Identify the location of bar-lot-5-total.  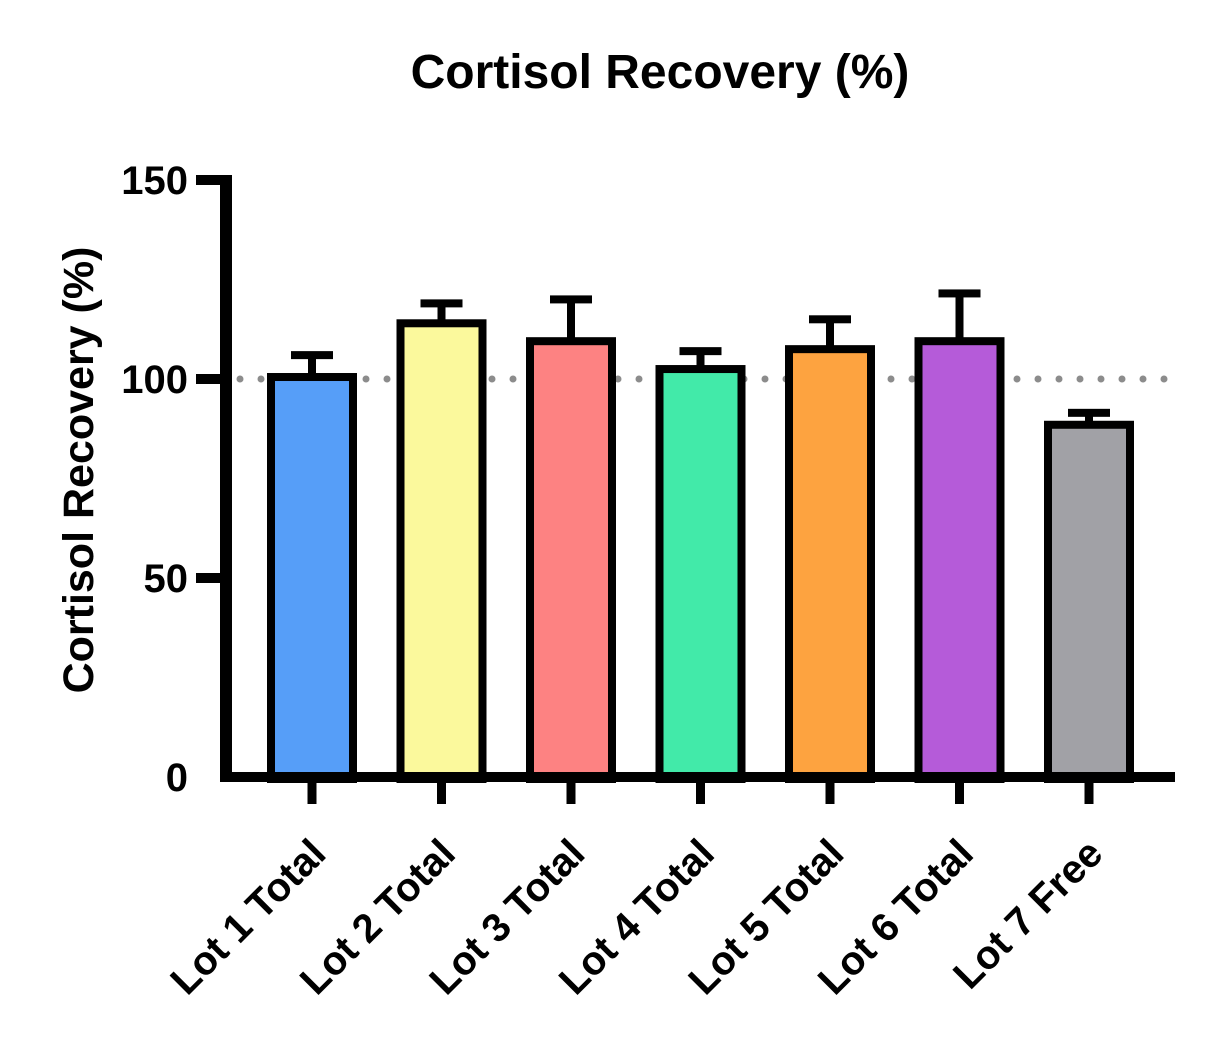
(830, 564).